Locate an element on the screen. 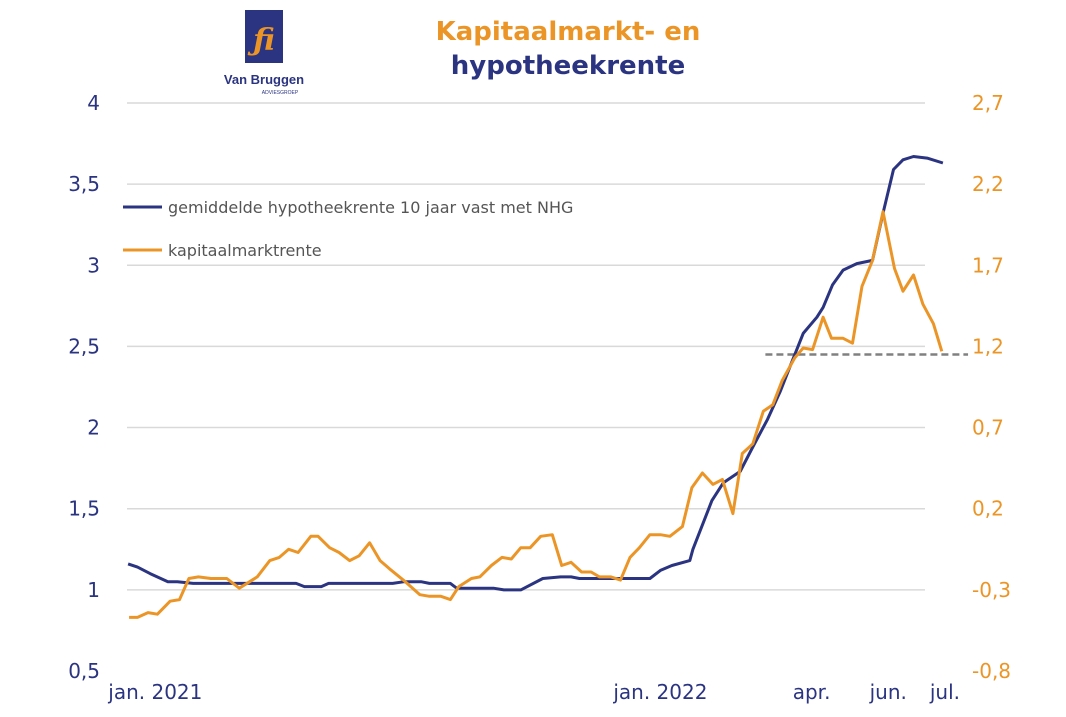  legend-label-kapitaalmarktrente: kapitaalmarktrente is located at coordinates (245, 250).